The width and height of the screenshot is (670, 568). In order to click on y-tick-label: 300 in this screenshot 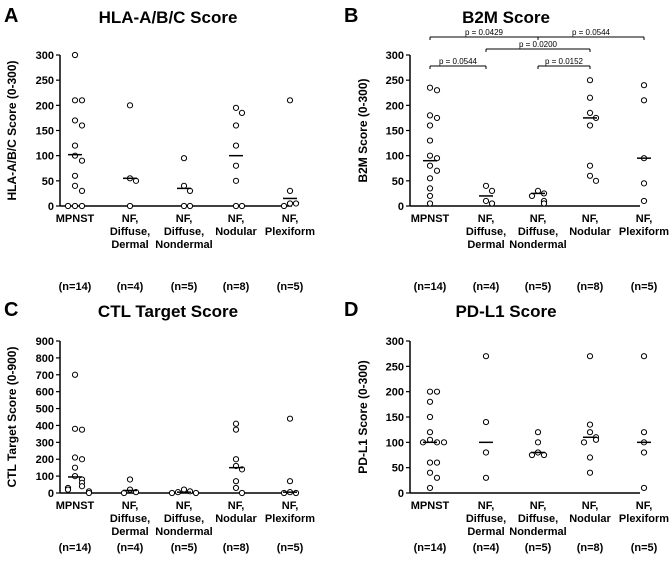, I will do `click(395, 56)`.